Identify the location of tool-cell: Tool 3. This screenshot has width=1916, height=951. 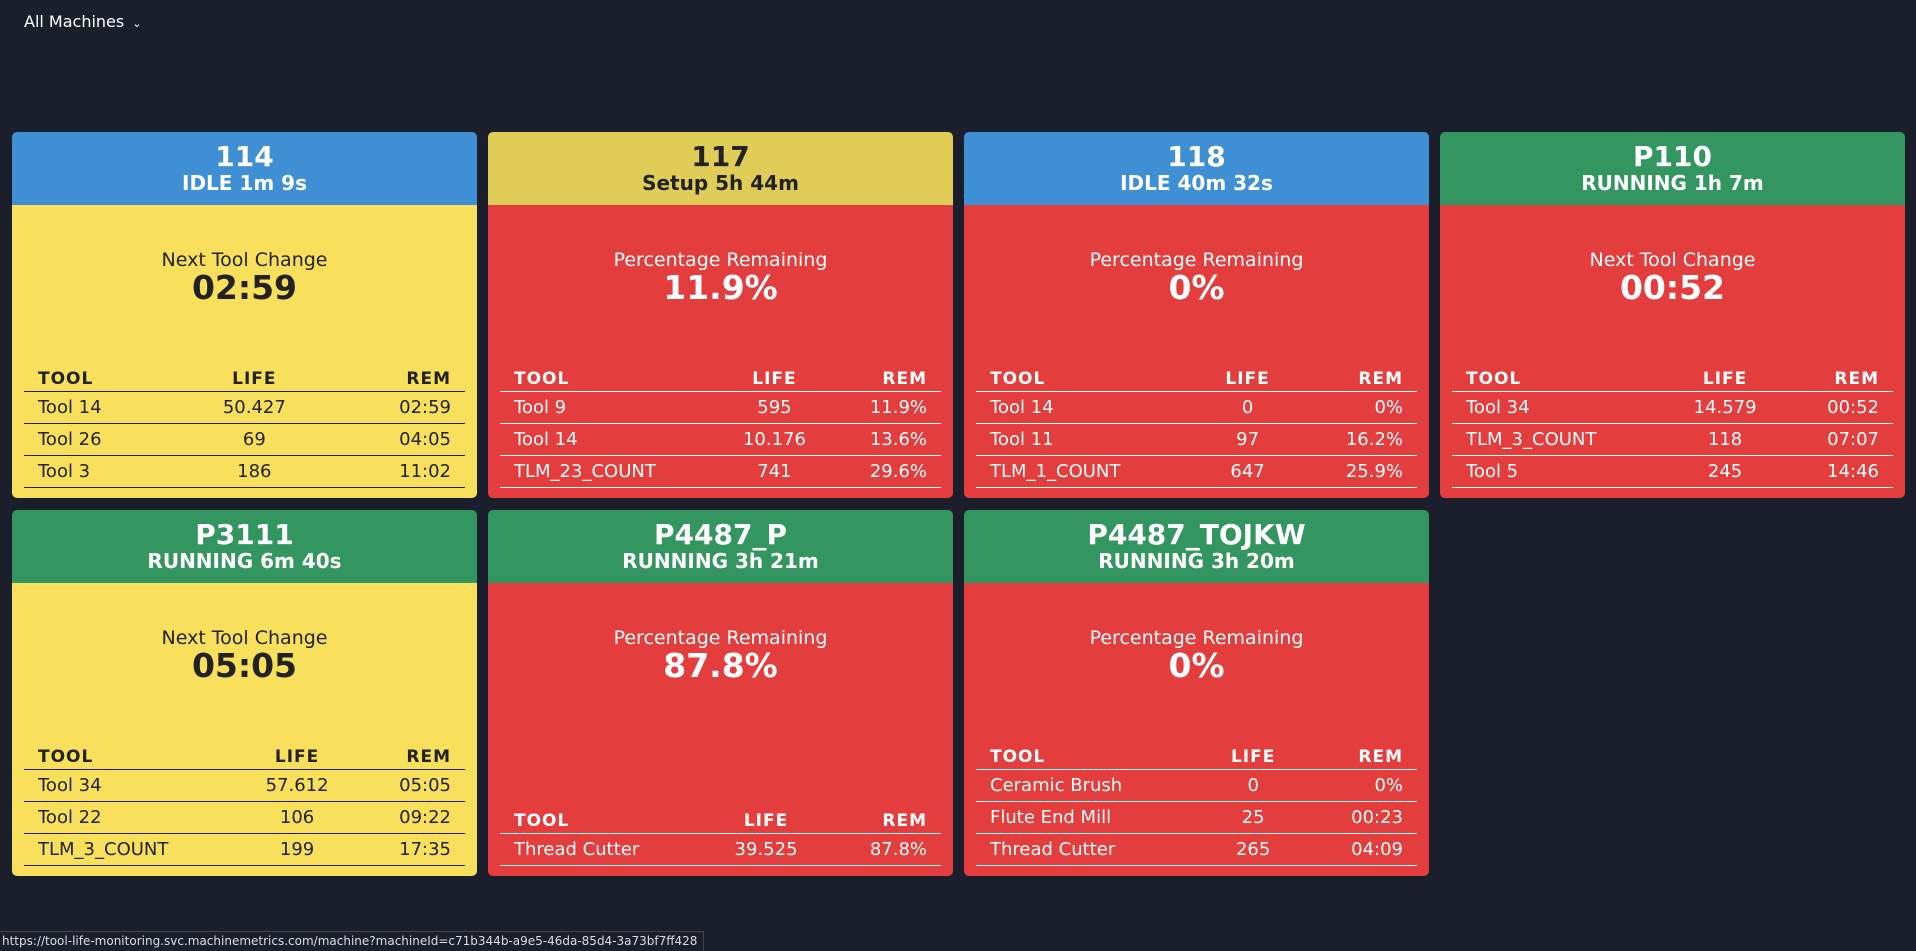
(101, 471).